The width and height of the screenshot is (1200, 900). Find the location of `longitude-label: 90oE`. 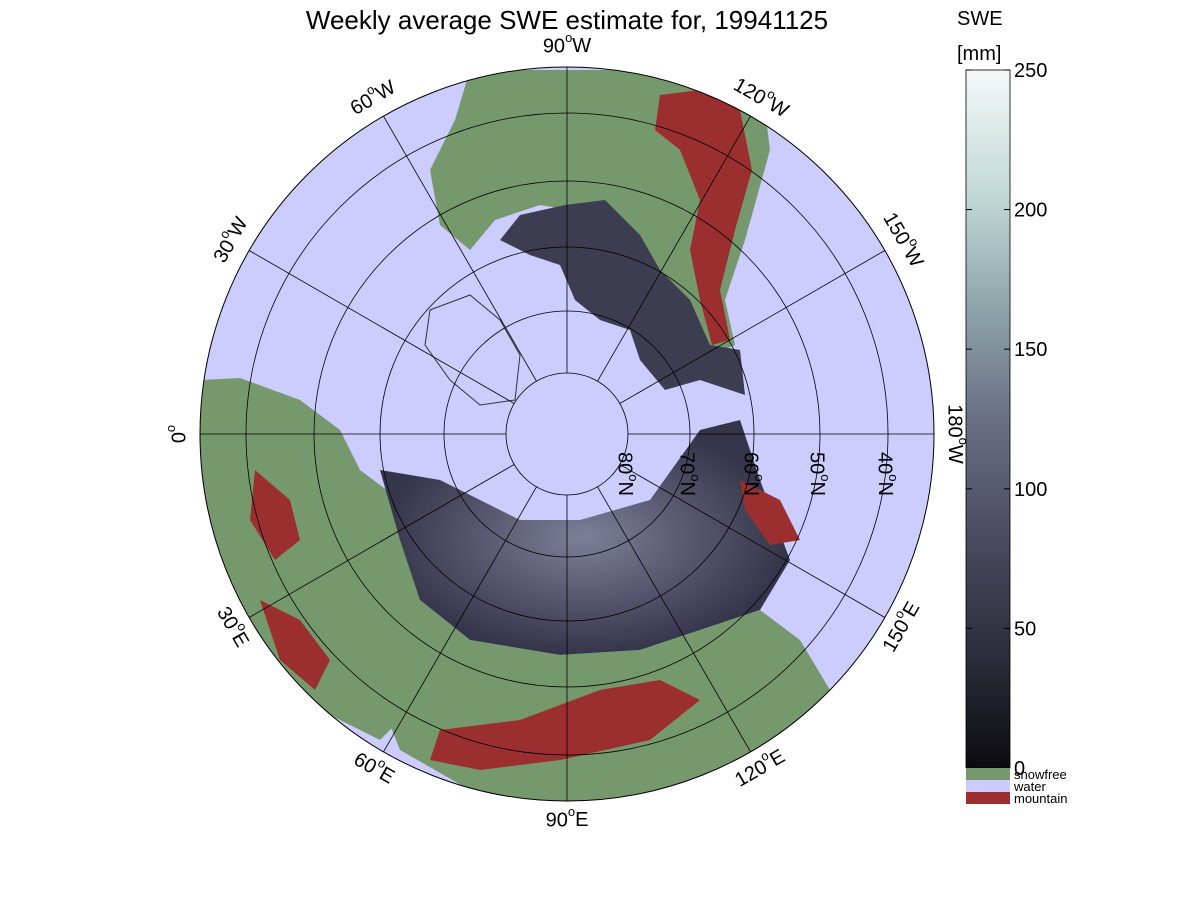

longitude-label: 90oE is located at coordinates (567, 817).